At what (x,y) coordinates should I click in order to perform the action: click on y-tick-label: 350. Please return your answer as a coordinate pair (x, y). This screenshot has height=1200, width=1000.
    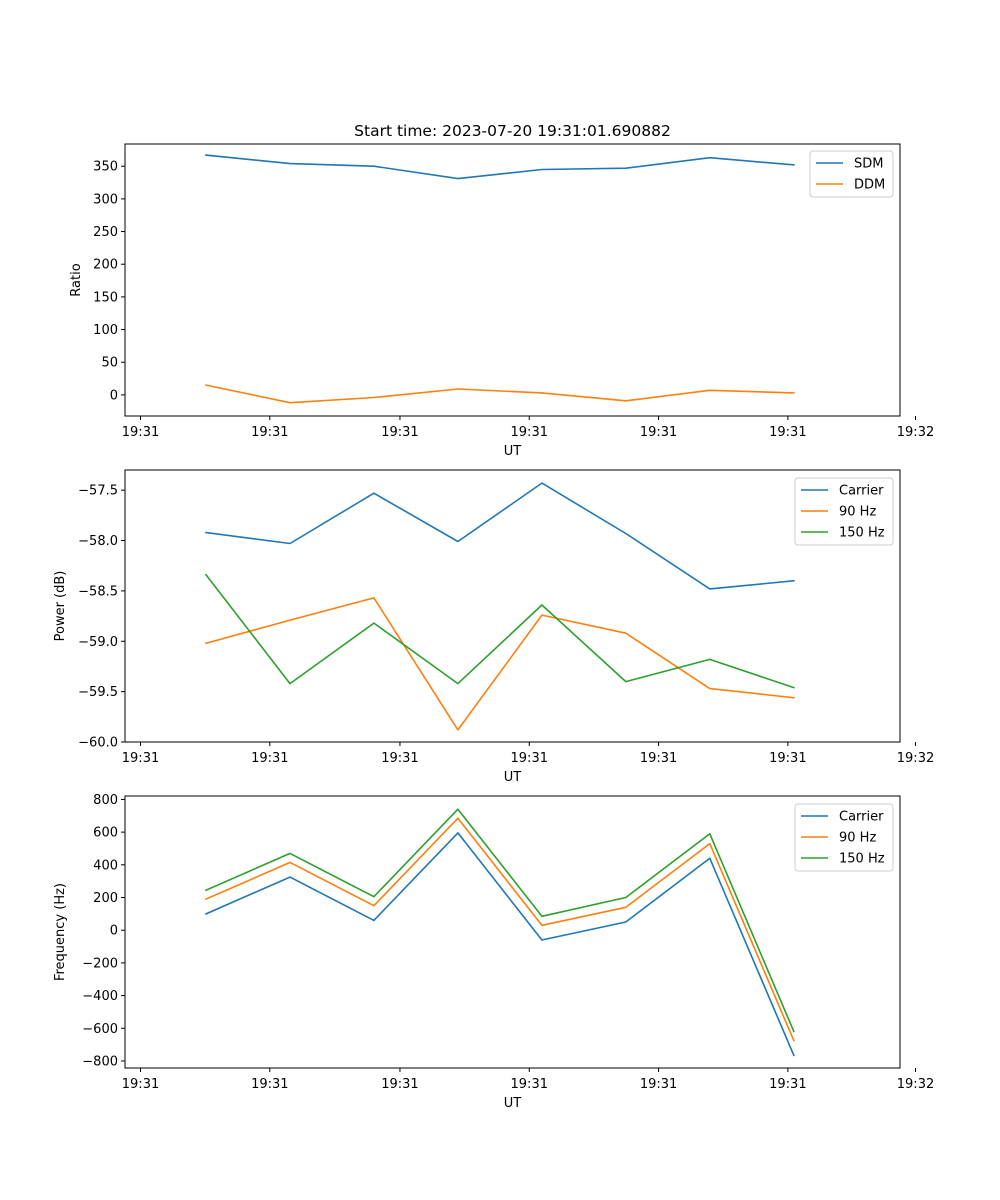
    Looking at the image, I should click on (105, 167).